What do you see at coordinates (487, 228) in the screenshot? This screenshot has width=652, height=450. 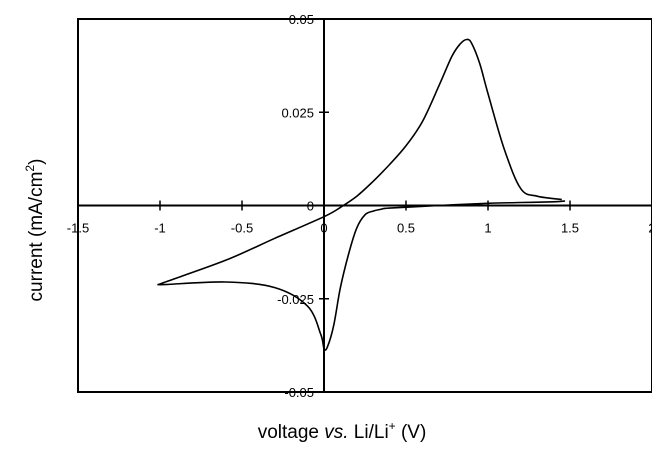 I see `x-tick-label: 1` at bounding box center [487, 228].